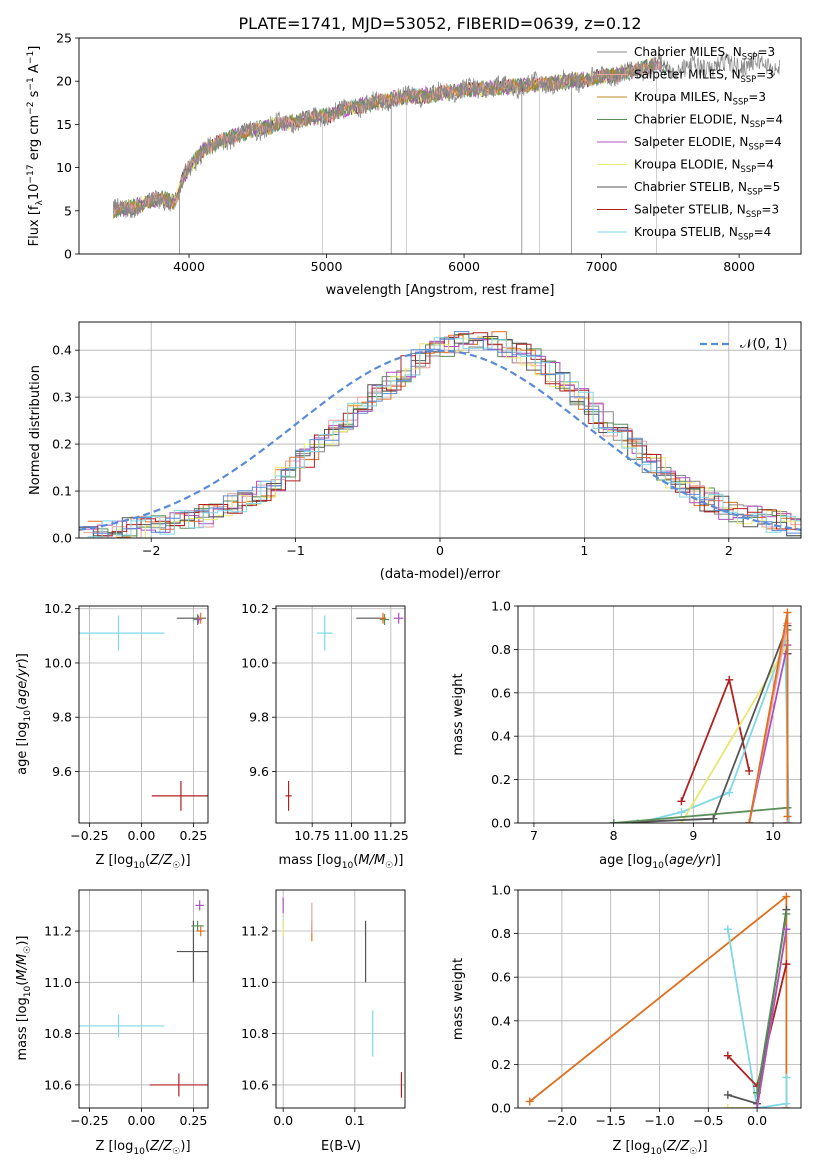  I want to click on spectrum-line, so click(447, 134).